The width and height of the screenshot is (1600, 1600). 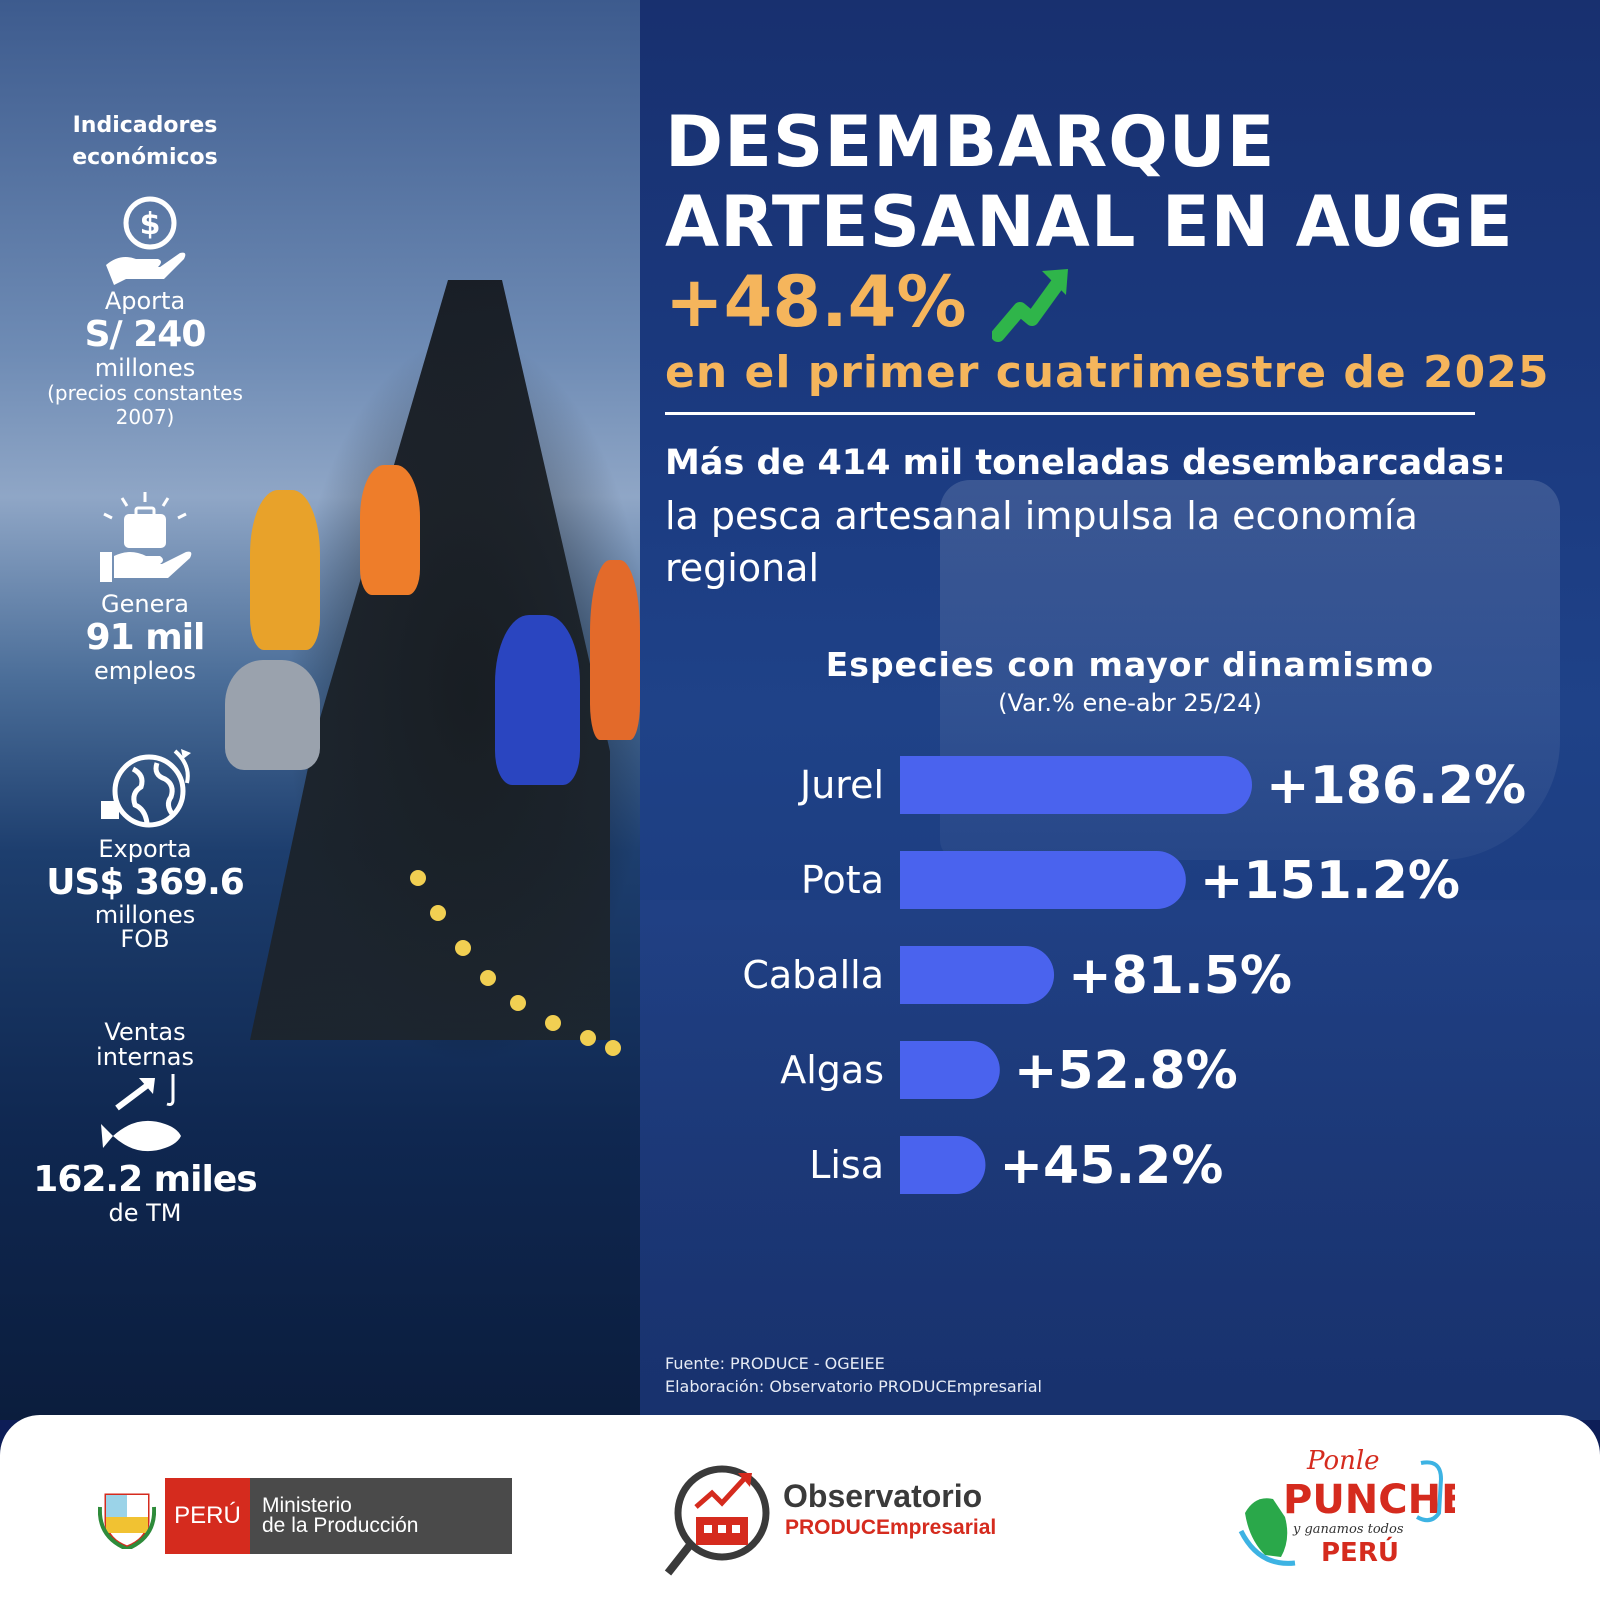 What do you see at coordinates (145, 915) in the screenshot?
I see `exporta-unit: millones` at bounding box center [145, 915].